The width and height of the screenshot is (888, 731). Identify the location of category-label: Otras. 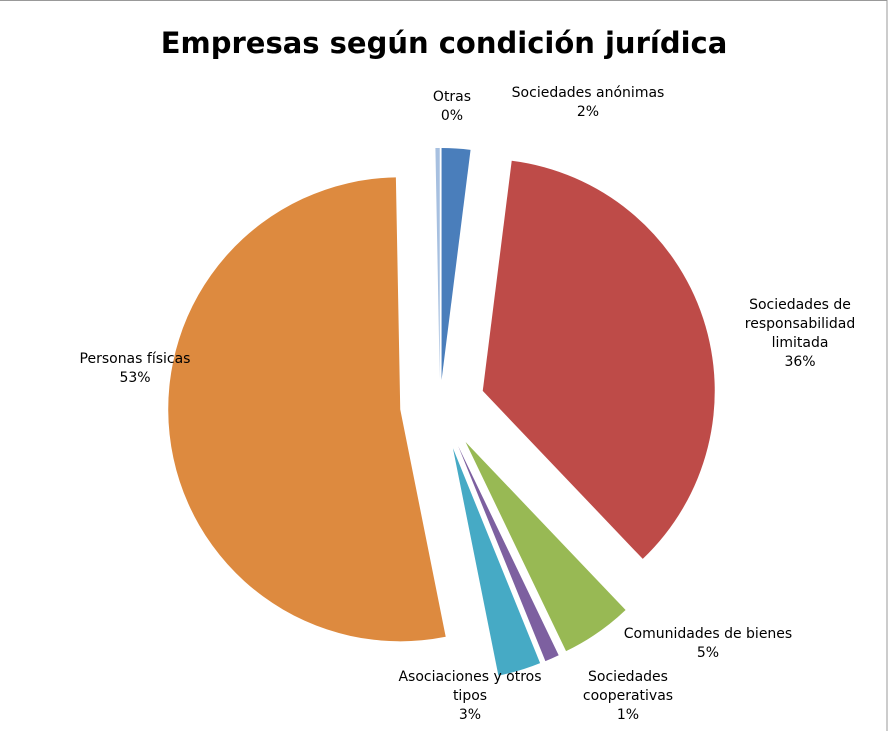
(452, 97).